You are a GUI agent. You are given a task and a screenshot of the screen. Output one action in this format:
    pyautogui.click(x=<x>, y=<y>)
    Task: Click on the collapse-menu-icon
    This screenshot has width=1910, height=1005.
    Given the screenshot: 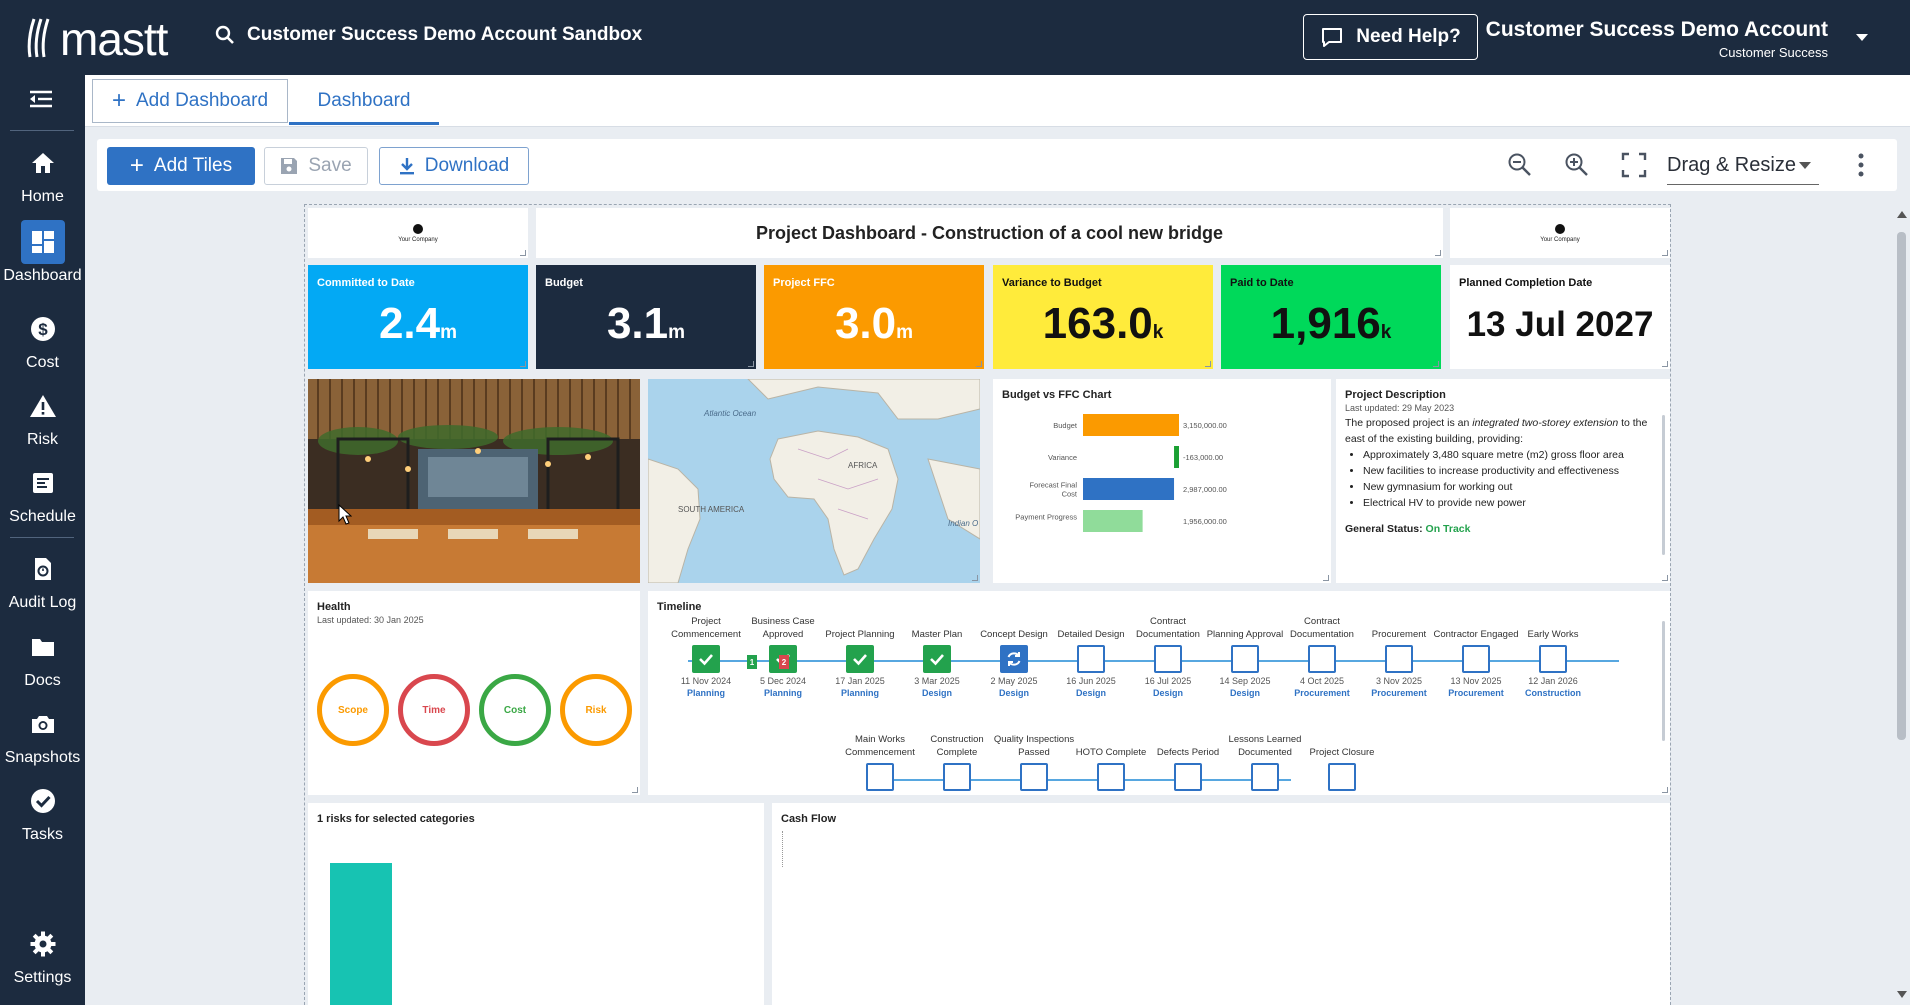 What is the action you would take?
    pyautogui.click(x=42, y=99)
    